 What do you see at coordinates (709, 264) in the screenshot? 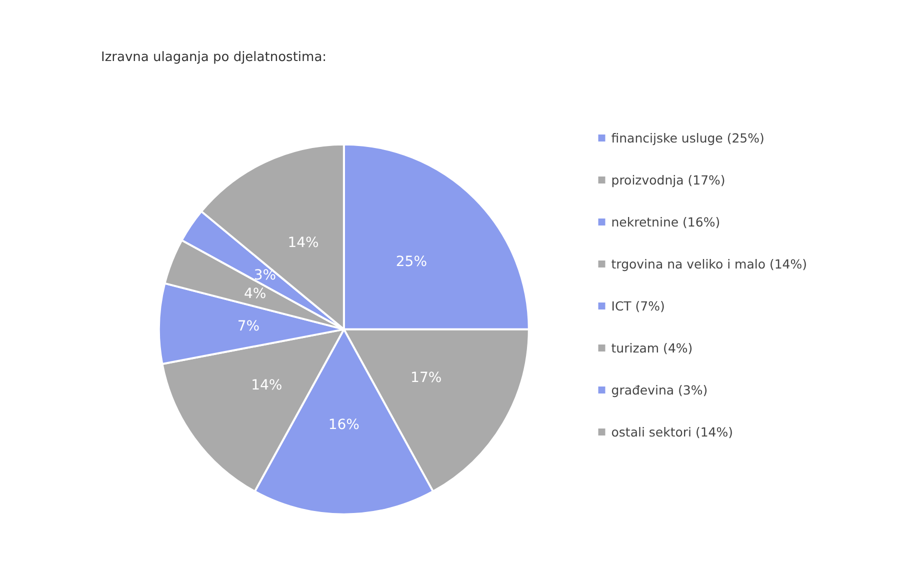
I see `legend-label: trgovina na veliko i malo (14%)` at bounding box center [709, 264].